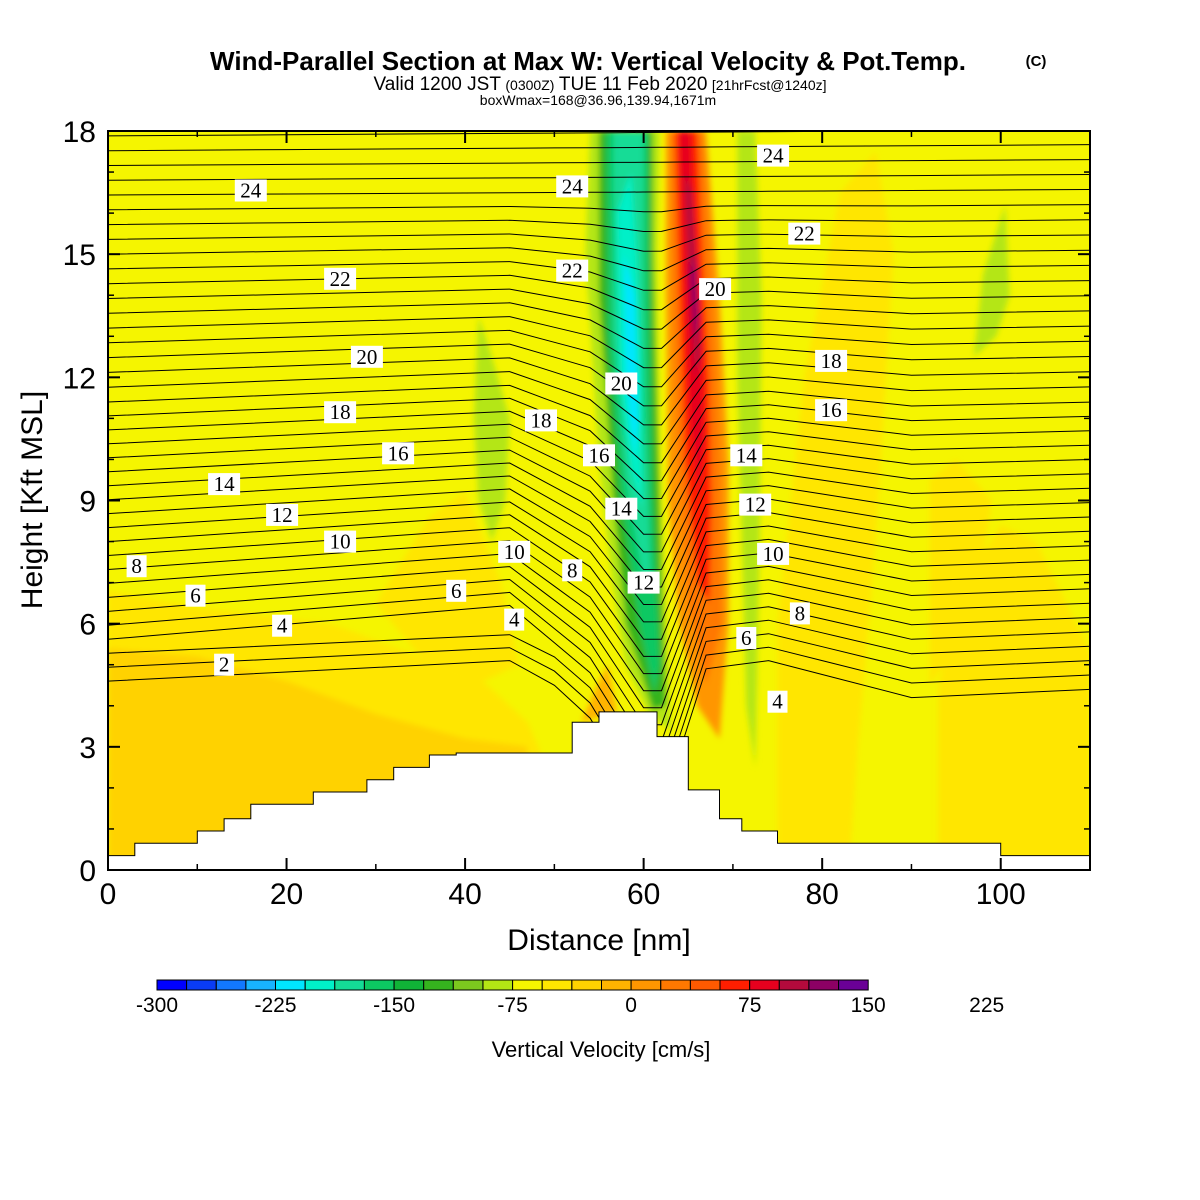  What do you see at coordinates (570, 998) in the screenshot?
I see `colorbar: -300 -225 -150 -75 0 75 150 225` at bounding box center [570, 998].